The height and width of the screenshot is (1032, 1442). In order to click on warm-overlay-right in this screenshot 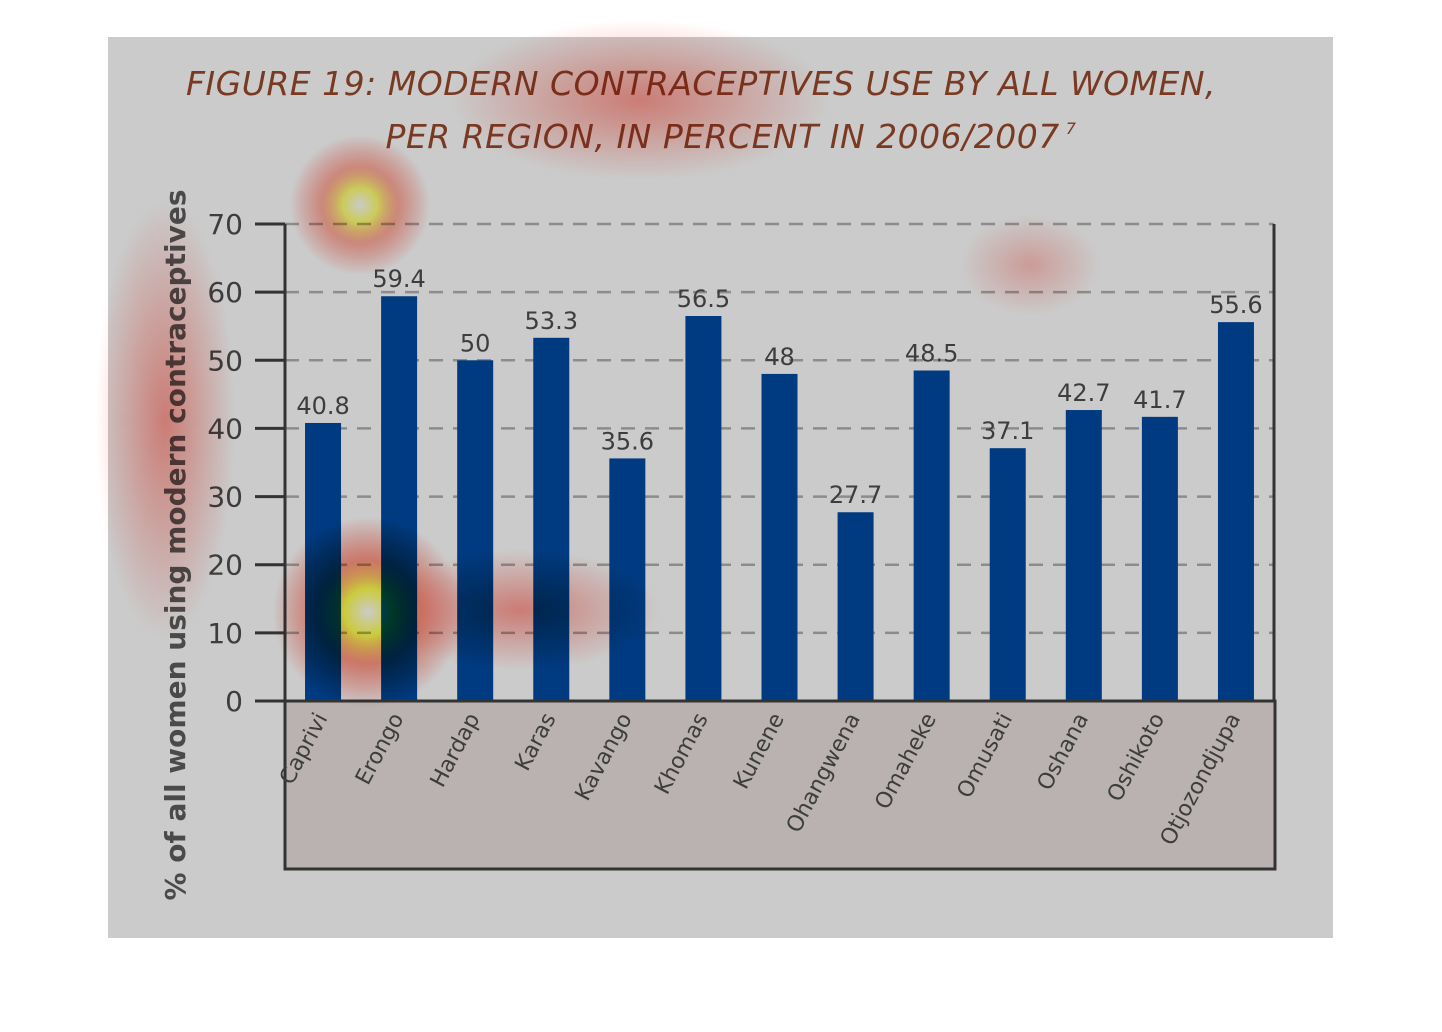, I will do `click(1030, 265)`.